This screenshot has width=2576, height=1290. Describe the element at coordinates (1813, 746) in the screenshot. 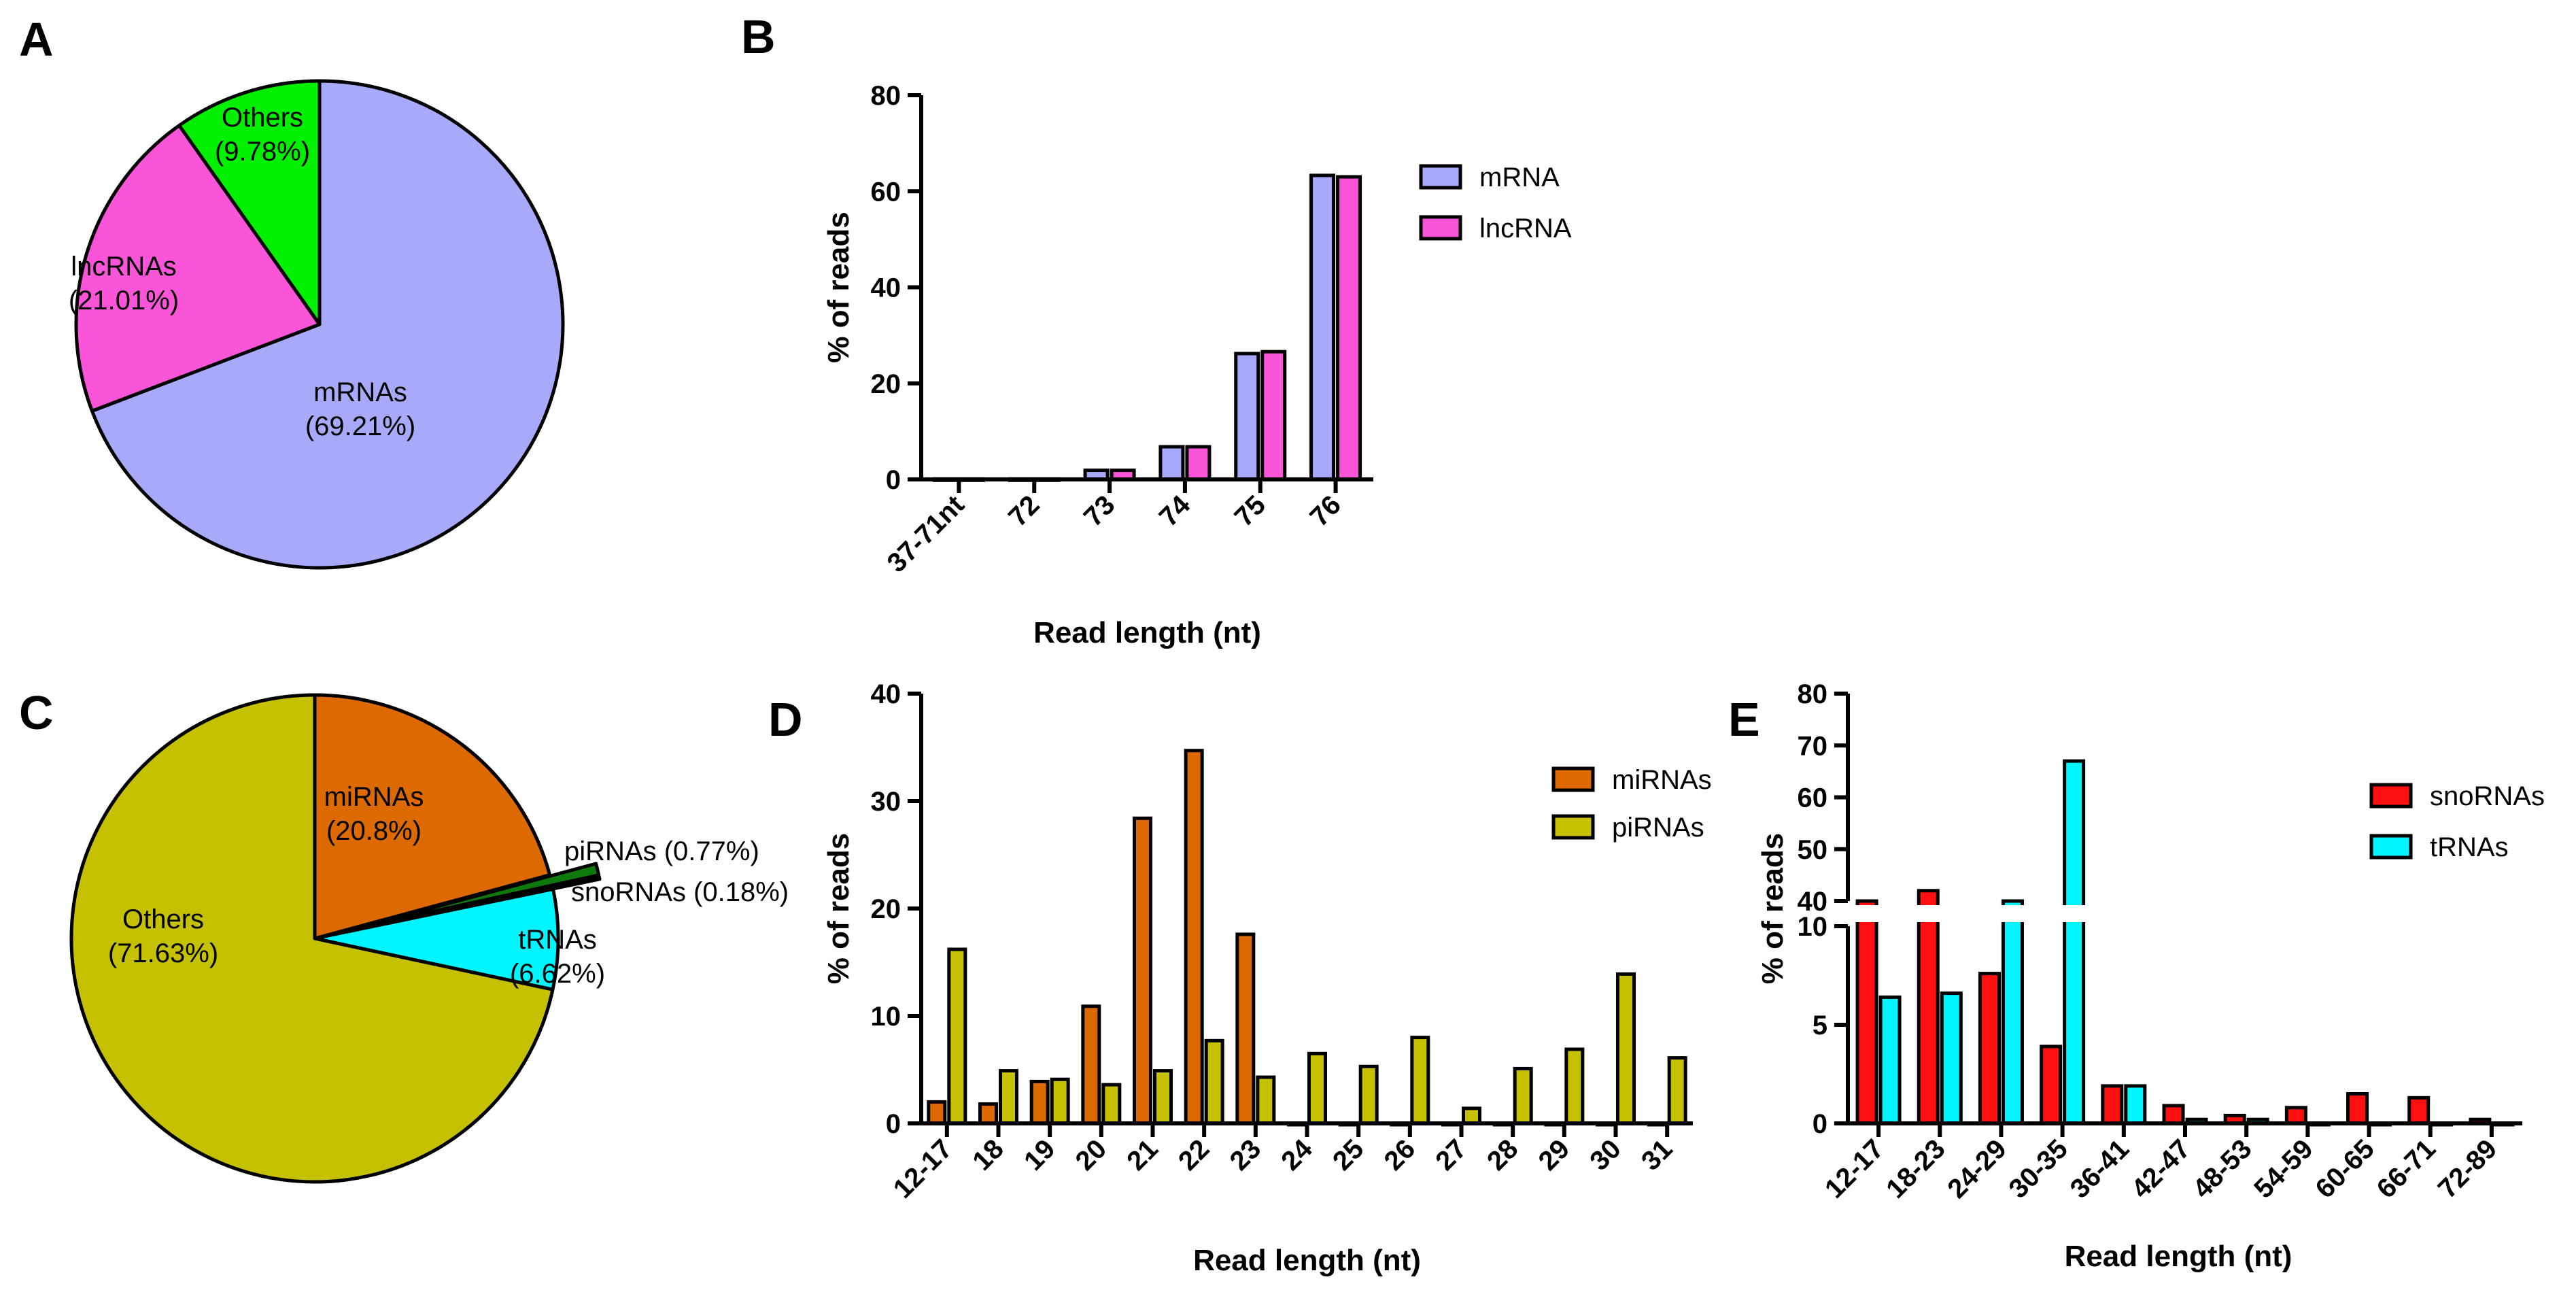

I see `y-tick-label: 70` at that location.